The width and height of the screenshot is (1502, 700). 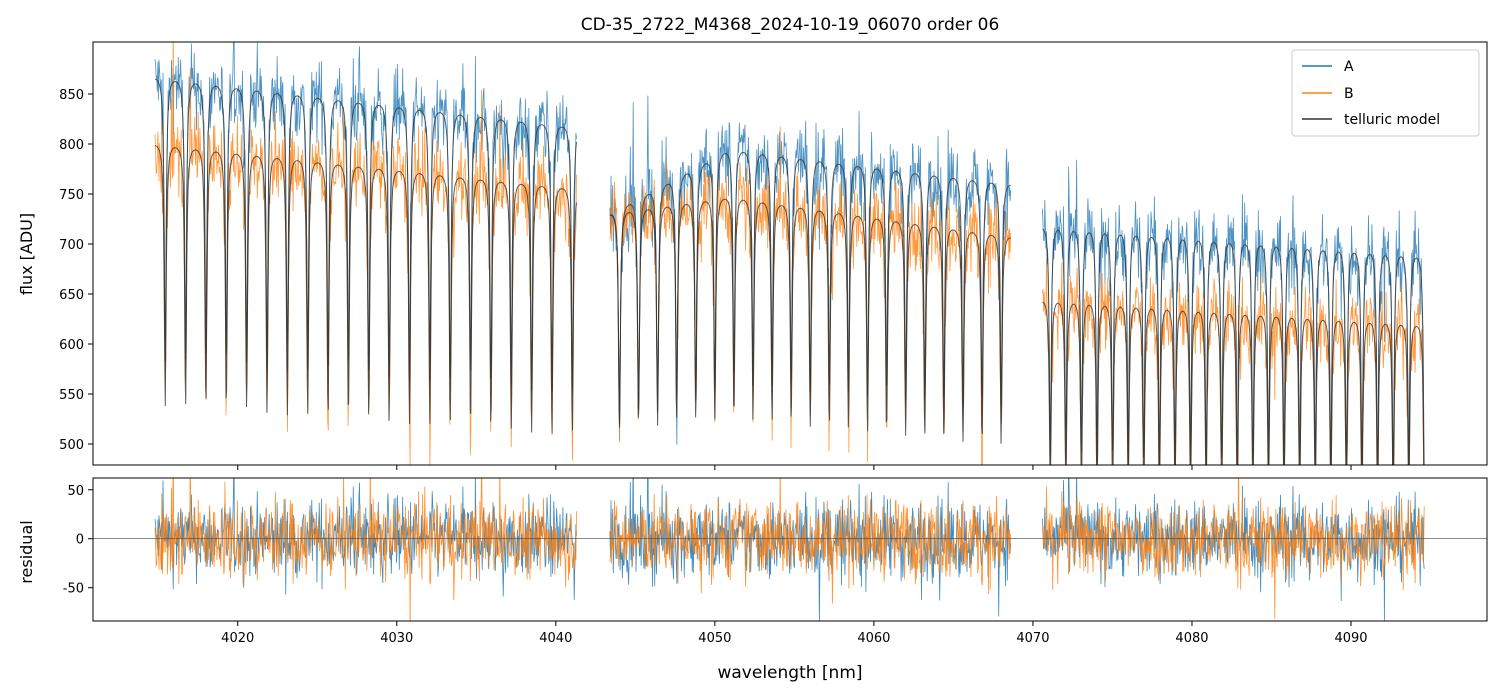 I want to click on legend: A B telluric model, so click(x=1385, y=93).